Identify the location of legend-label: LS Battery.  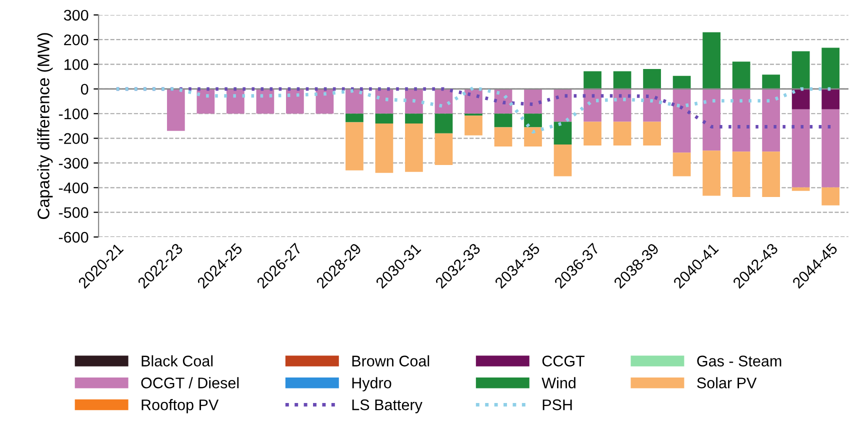
(387, 406).